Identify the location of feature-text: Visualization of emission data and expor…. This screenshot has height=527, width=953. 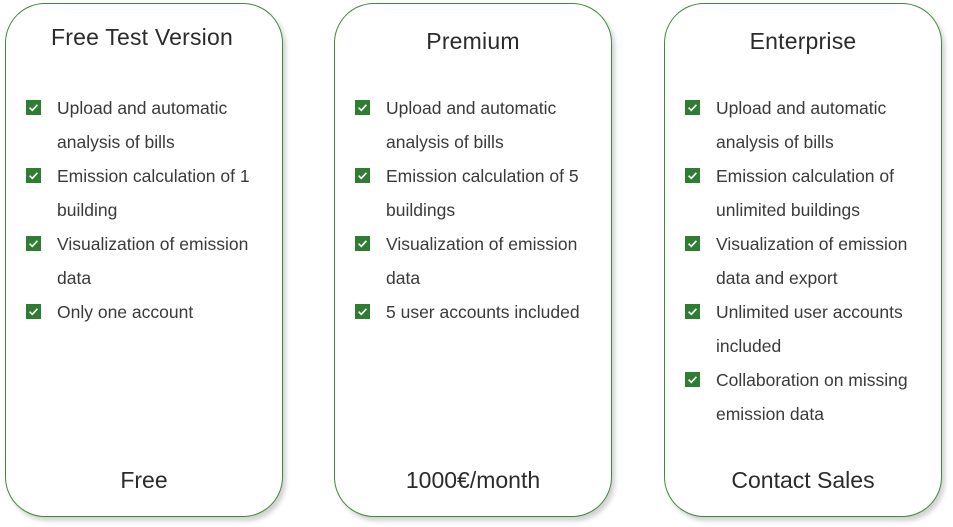
(812, 261).